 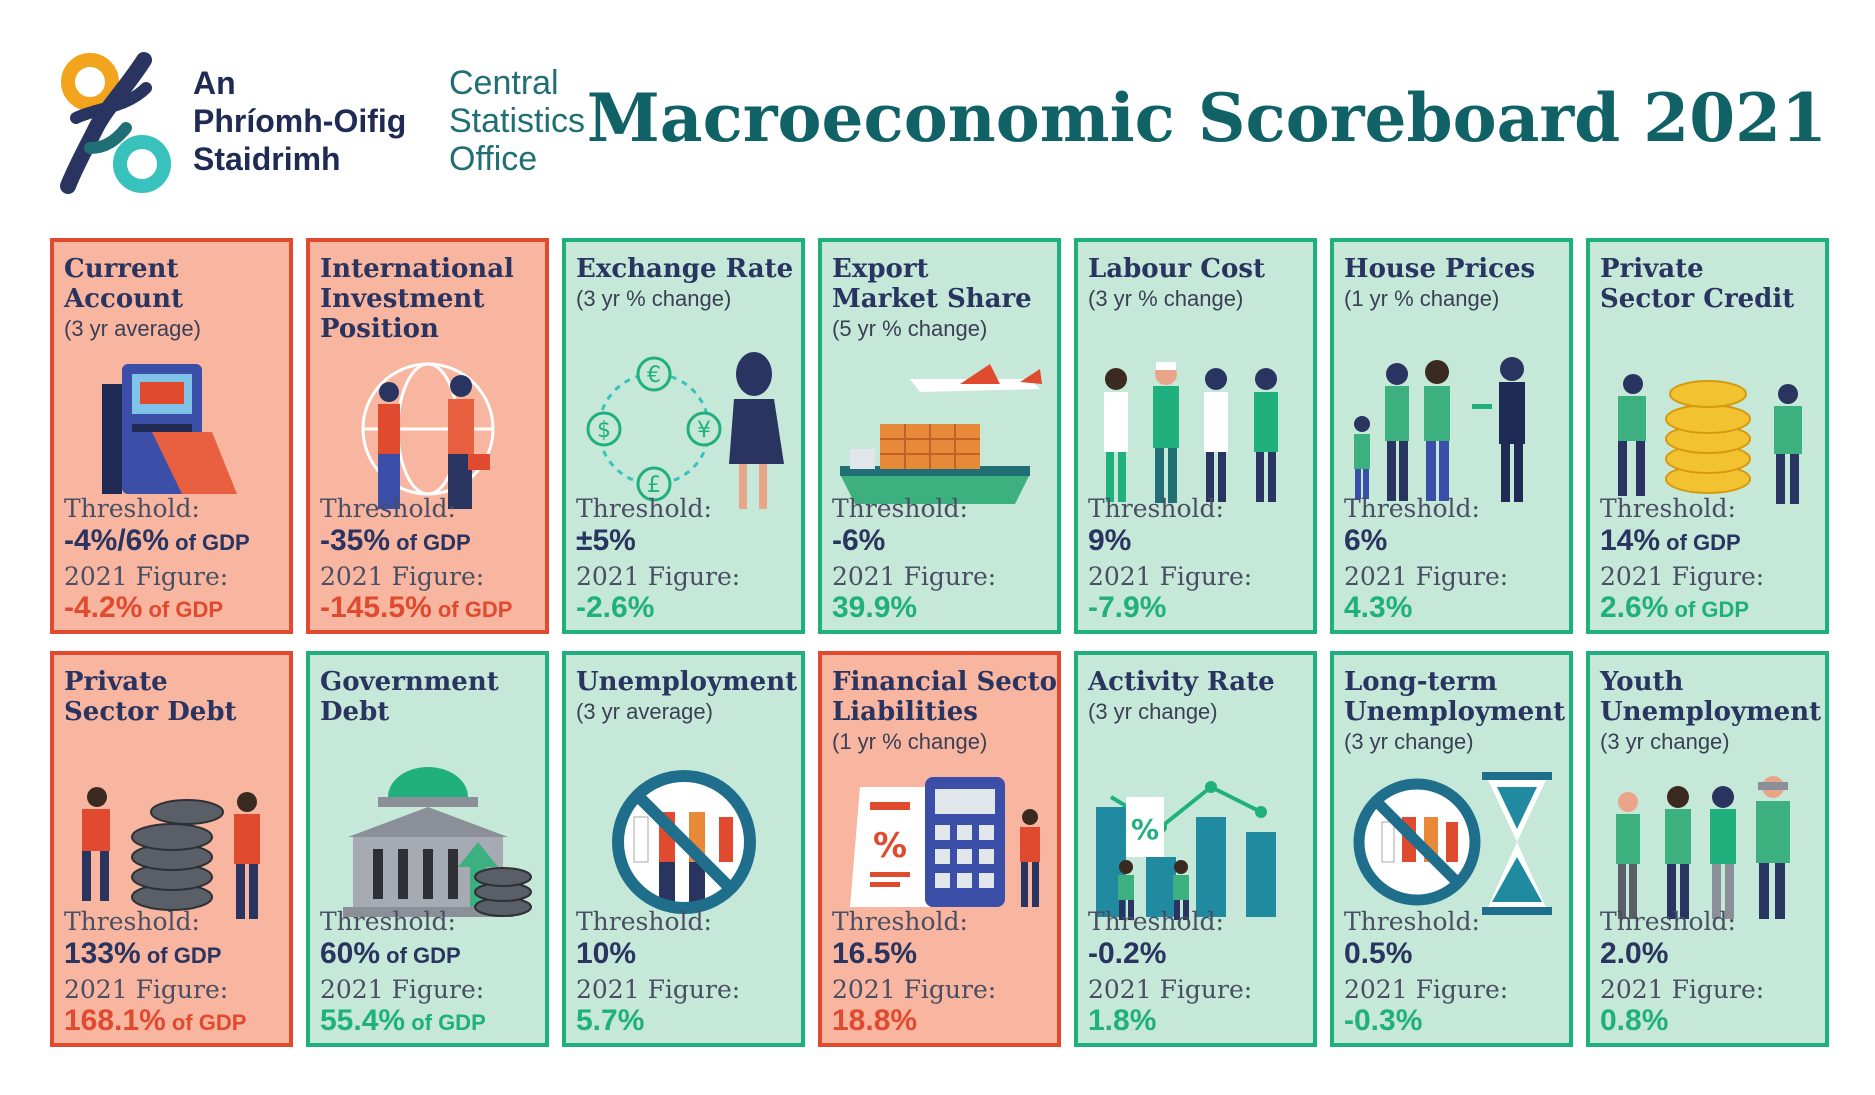 I want to click on figure-number: 168.1%, so click(x=115, y=1020).